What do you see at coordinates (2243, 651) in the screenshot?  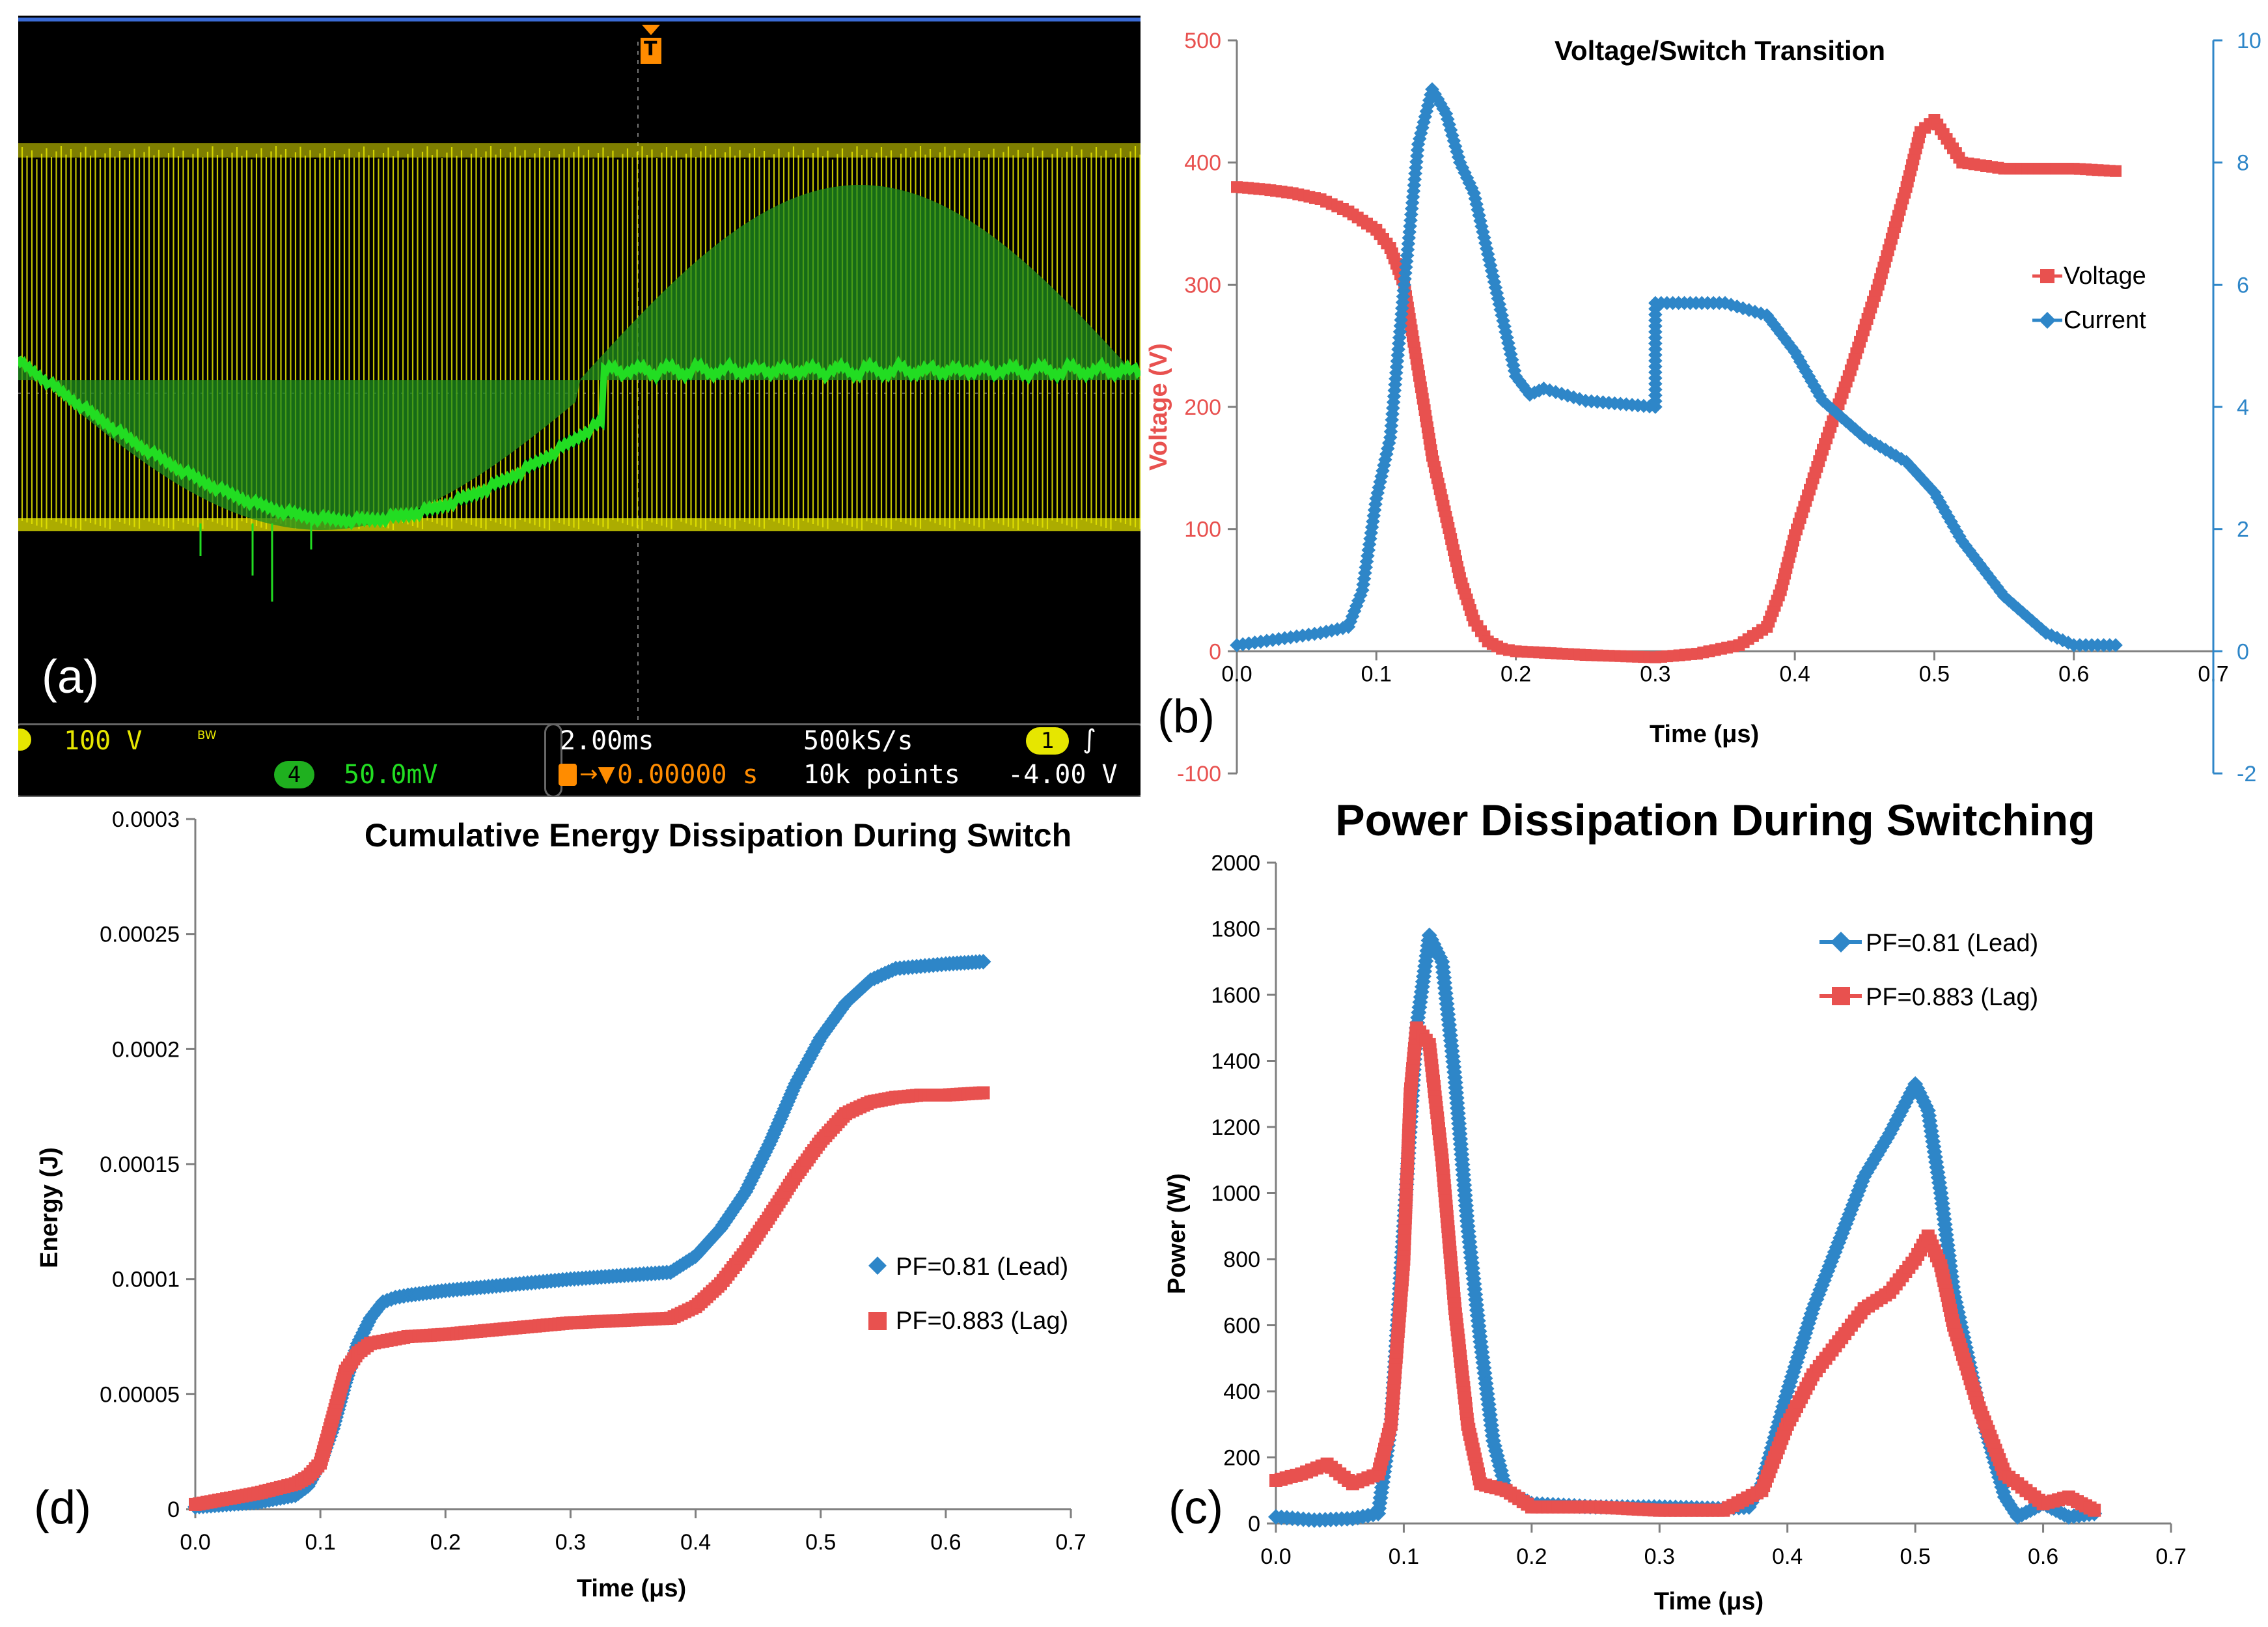 I see `y2-tick-label: 0` at bounding box center [2243, 651].